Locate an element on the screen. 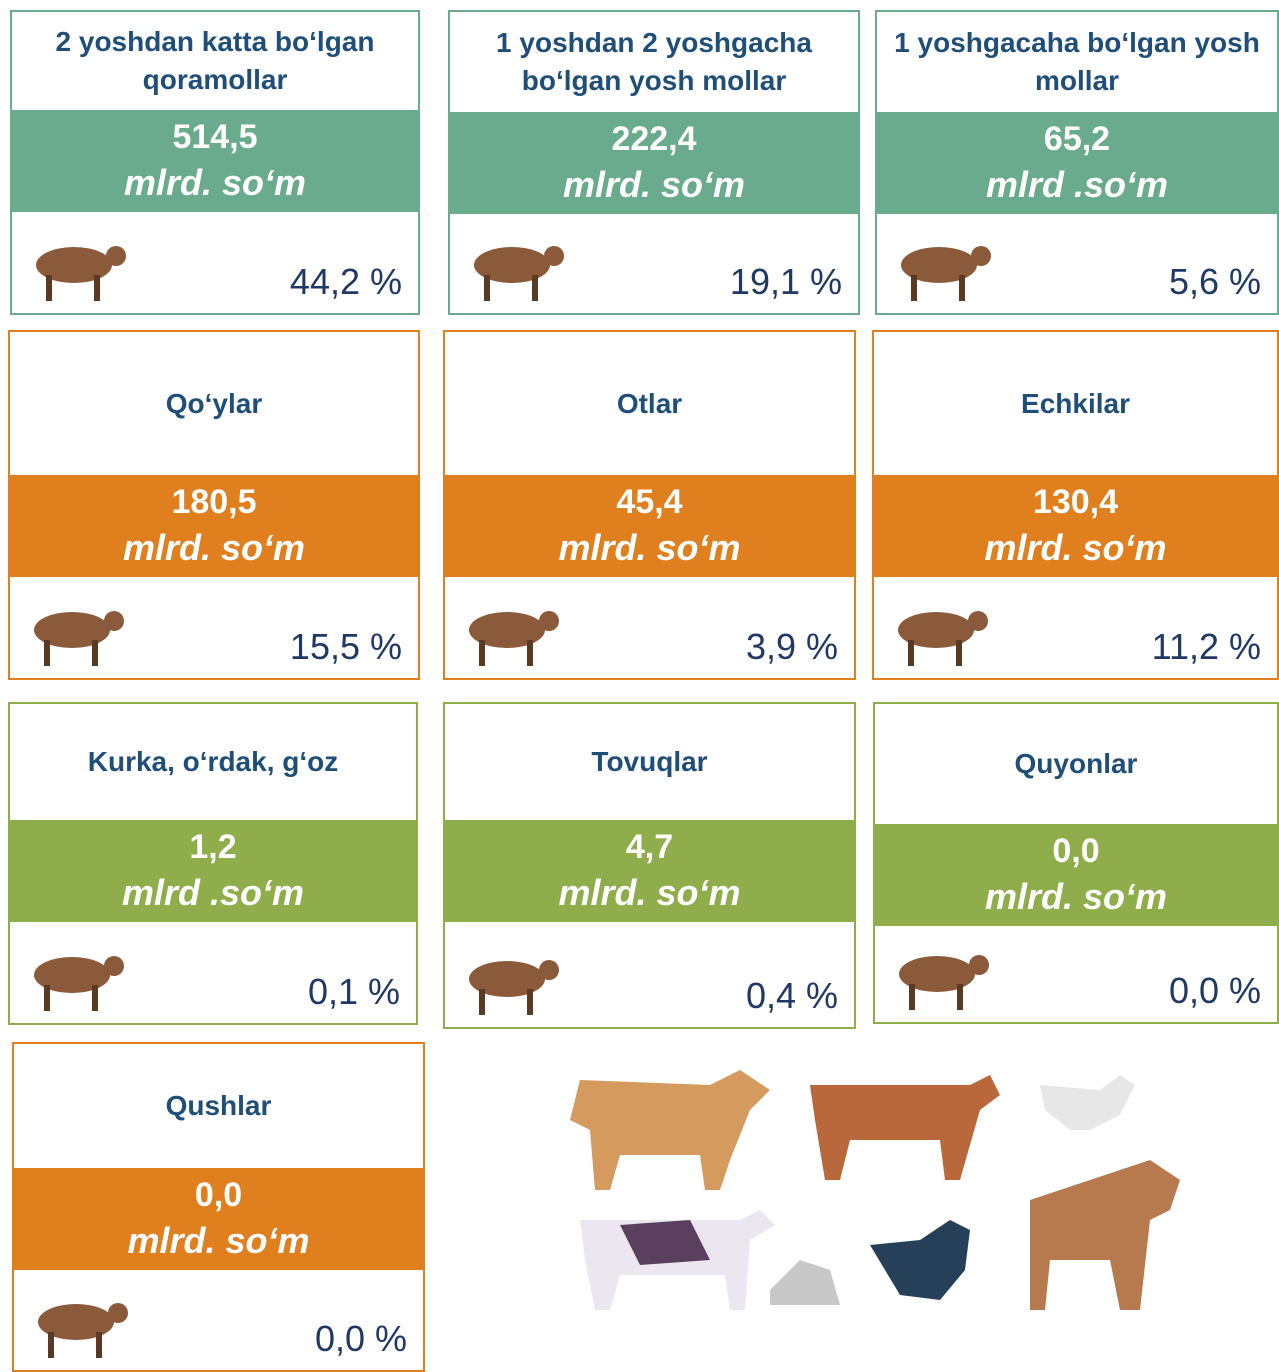  value: 45,4 is located at coordinates (649, 502).